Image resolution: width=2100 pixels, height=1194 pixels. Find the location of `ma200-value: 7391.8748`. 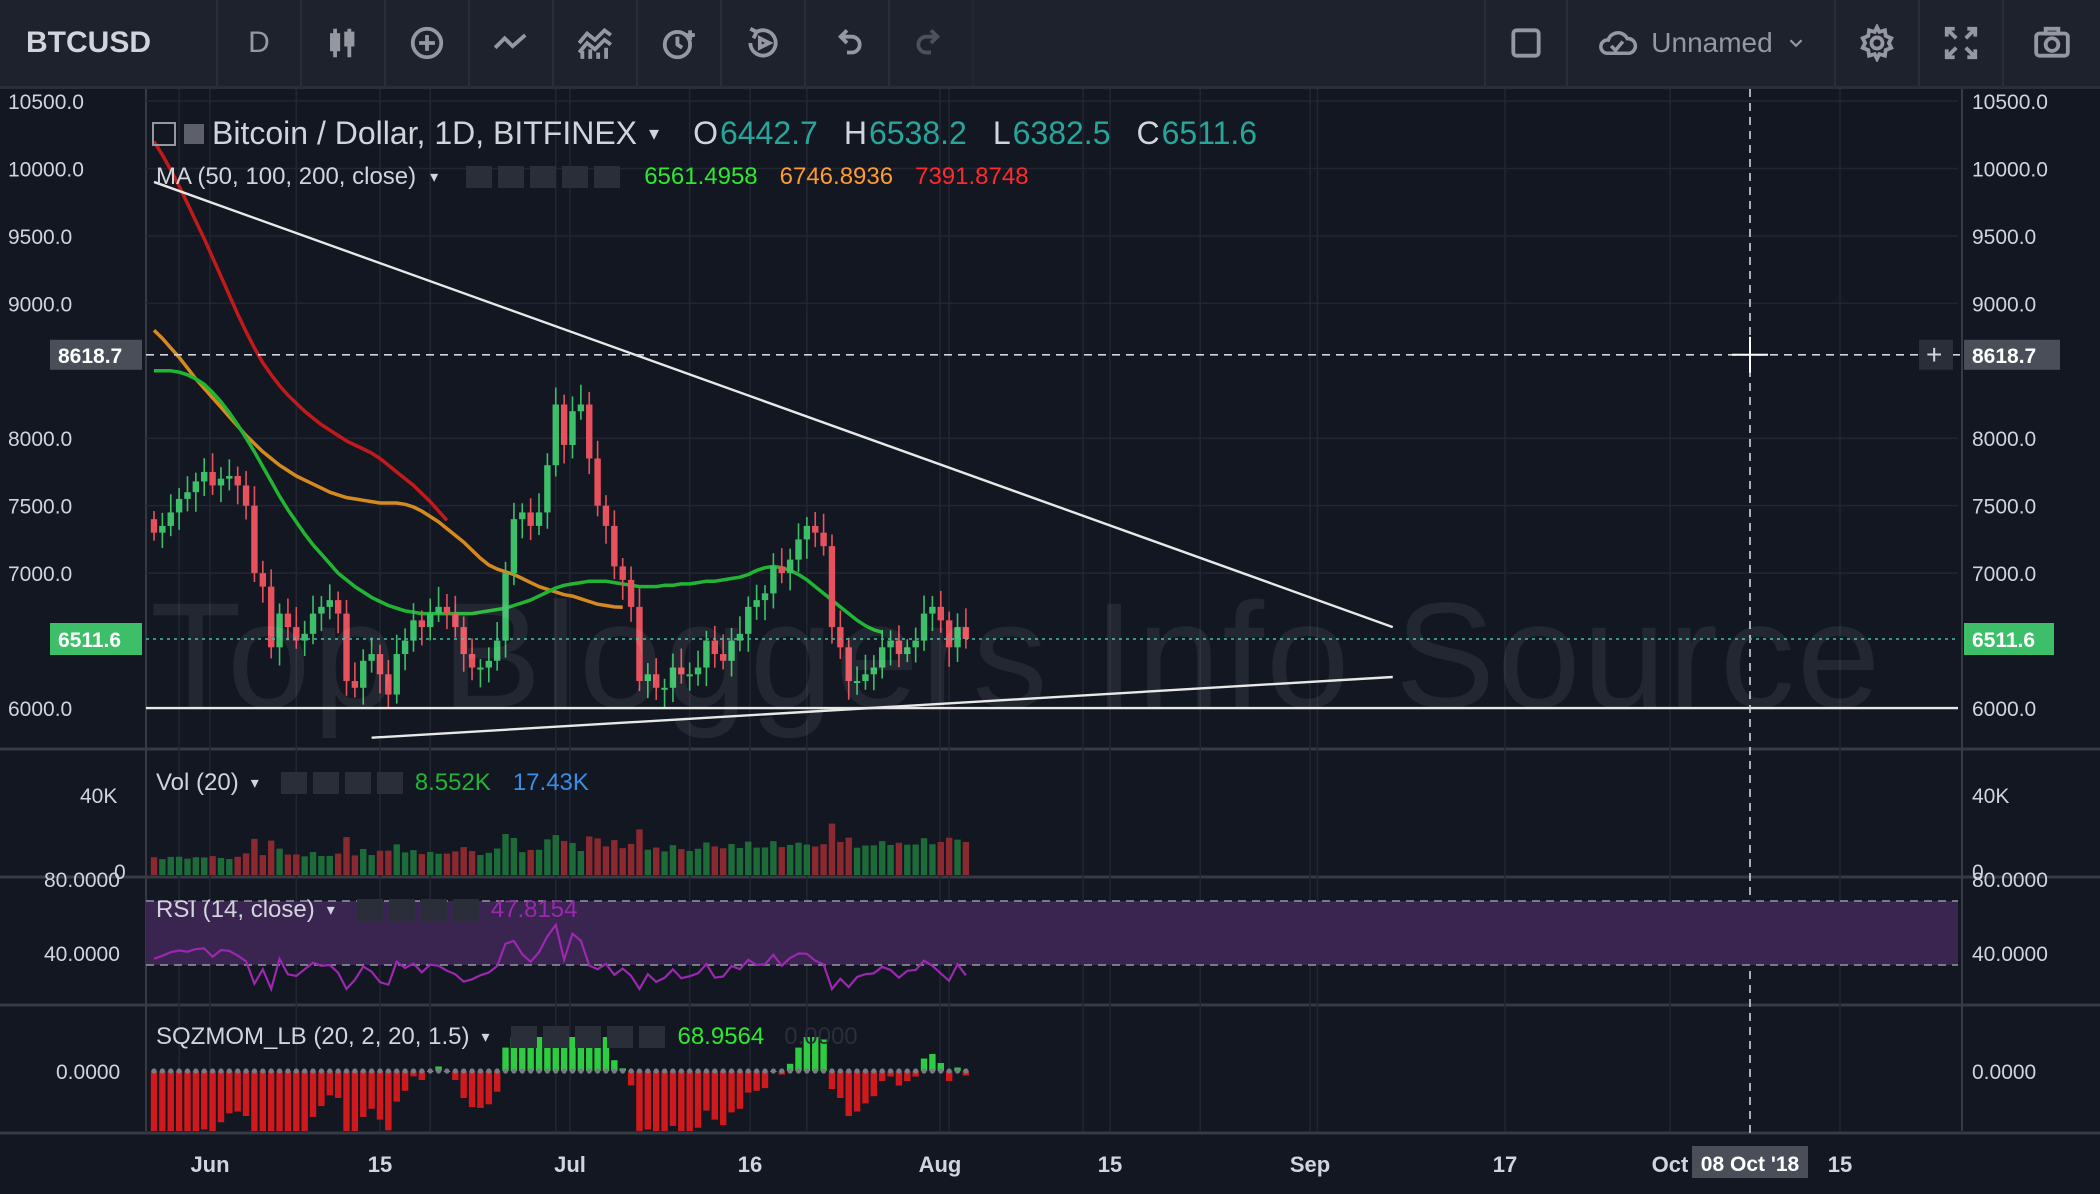

ma200-value: 7391.8748 is located at coordinates (972, 176).